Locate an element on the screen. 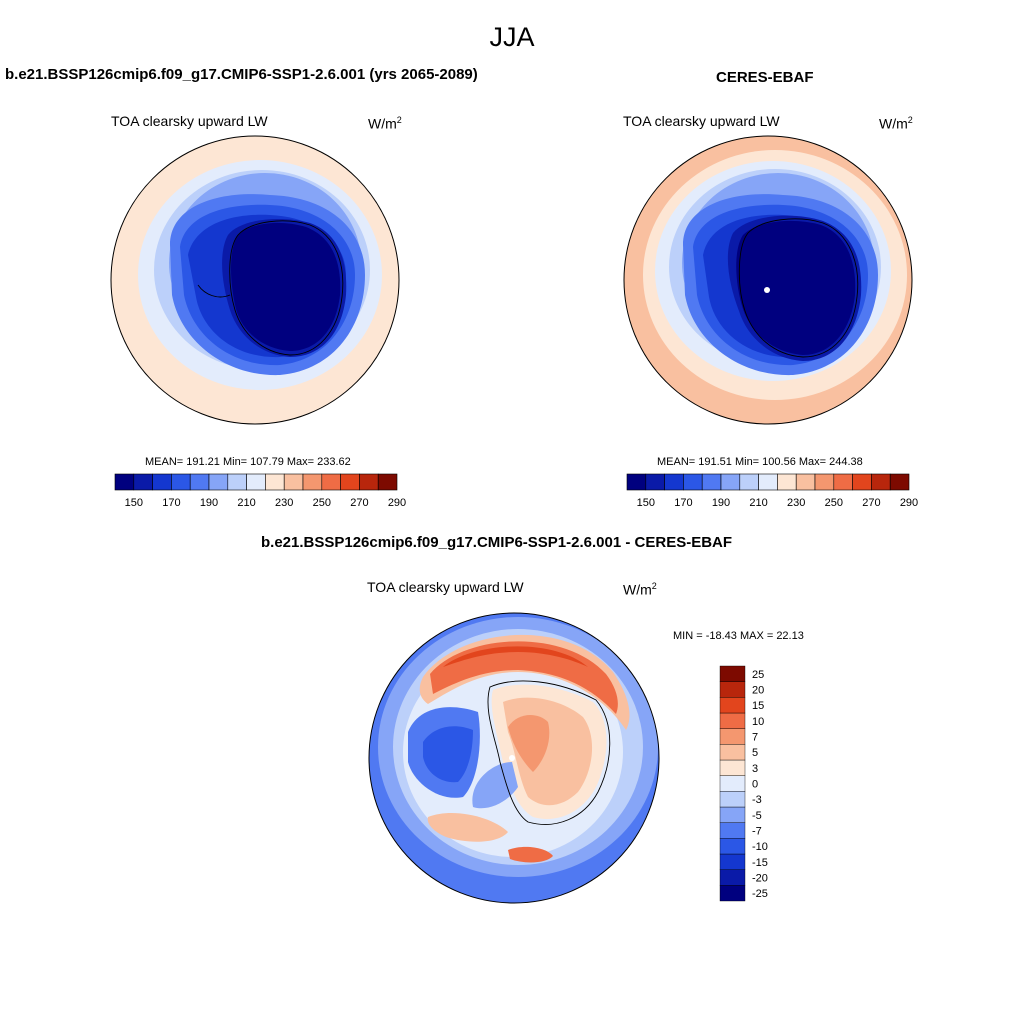  obs-panel-title: CERES-EBAF is located at coordinates (765, 77).